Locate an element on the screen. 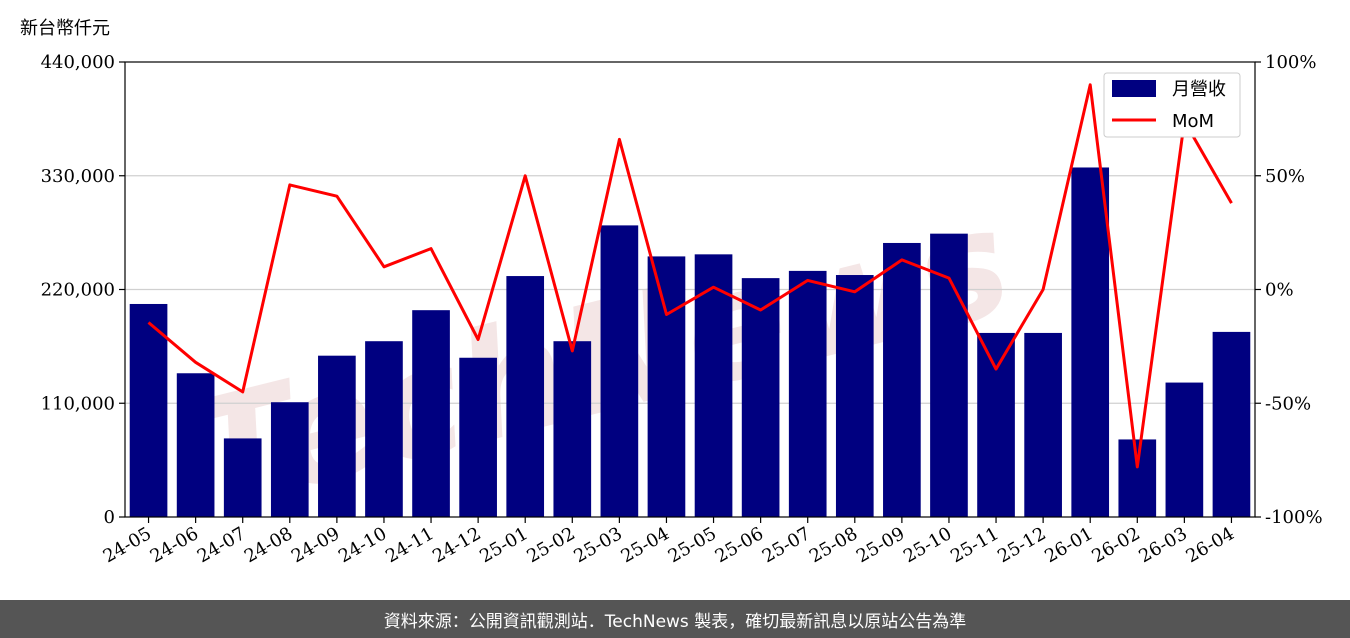  x-tick-label: 26-01 is located at coordinates (1068, 545).